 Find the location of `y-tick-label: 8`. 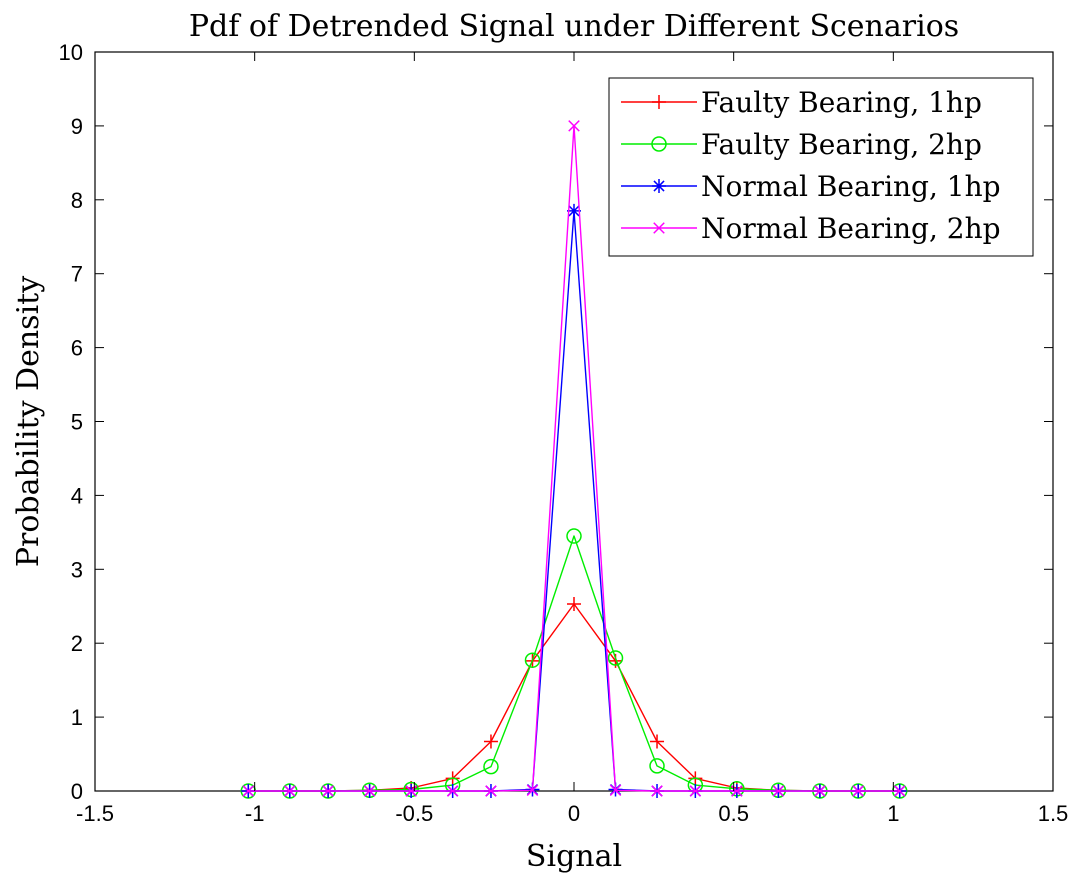

y-tick-label: 8 is located at coordinates (77, 200).